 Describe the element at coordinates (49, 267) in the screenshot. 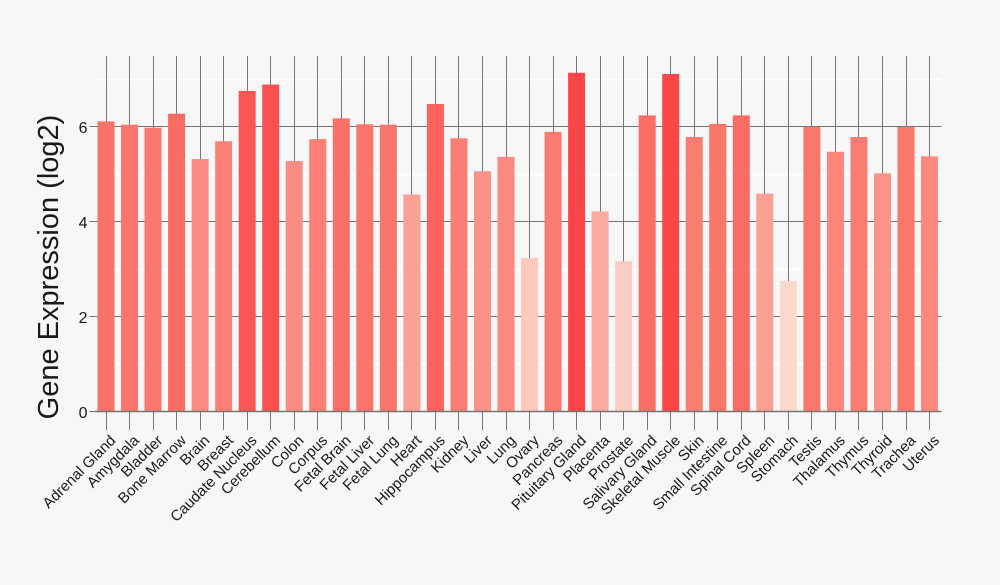

I see `svg-text: Gene Expression (log2)` at that location.